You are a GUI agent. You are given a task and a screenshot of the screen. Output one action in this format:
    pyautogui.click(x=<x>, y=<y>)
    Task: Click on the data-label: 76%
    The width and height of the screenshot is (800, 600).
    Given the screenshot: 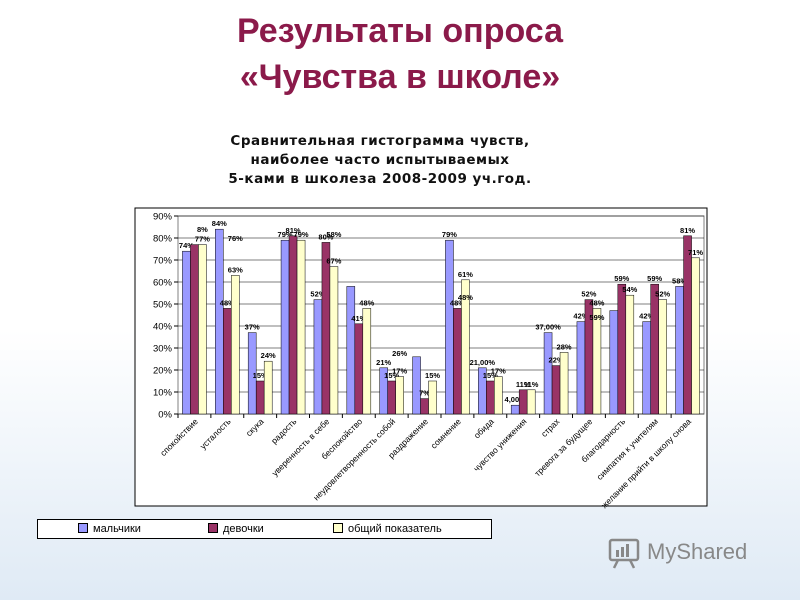 What is the action you would take?
    pyautogui.click(x=235, y=238)
    